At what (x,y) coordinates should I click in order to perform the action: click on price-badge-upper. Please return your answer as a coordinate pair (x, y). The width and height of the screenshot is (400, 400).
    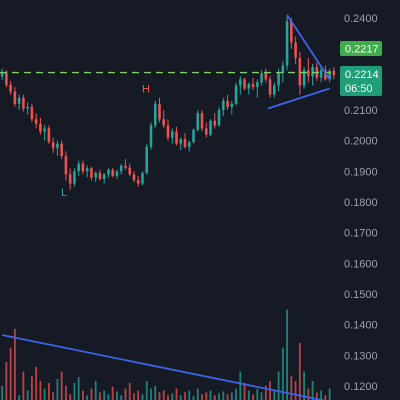
    Looking at the image, I should click on (361, 48).